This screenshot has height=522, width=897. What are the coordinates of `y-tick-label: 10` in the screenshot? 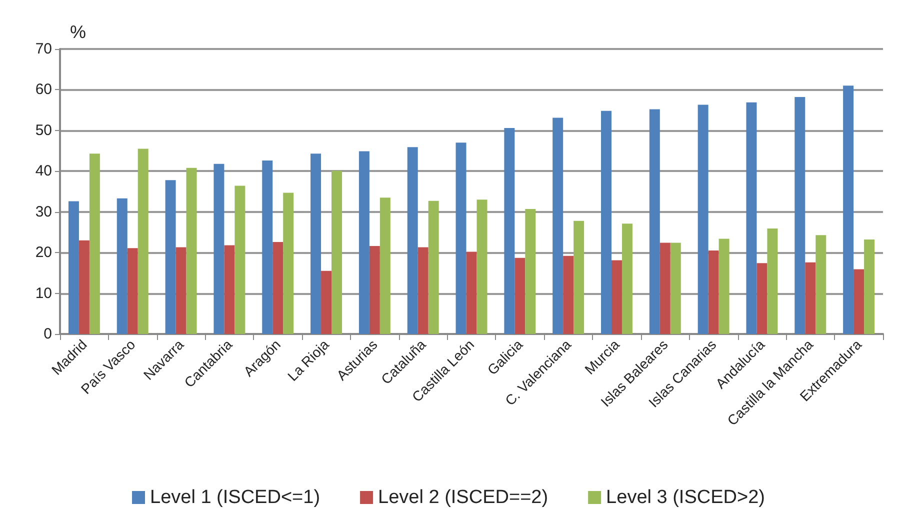 It's located at (43, 293).